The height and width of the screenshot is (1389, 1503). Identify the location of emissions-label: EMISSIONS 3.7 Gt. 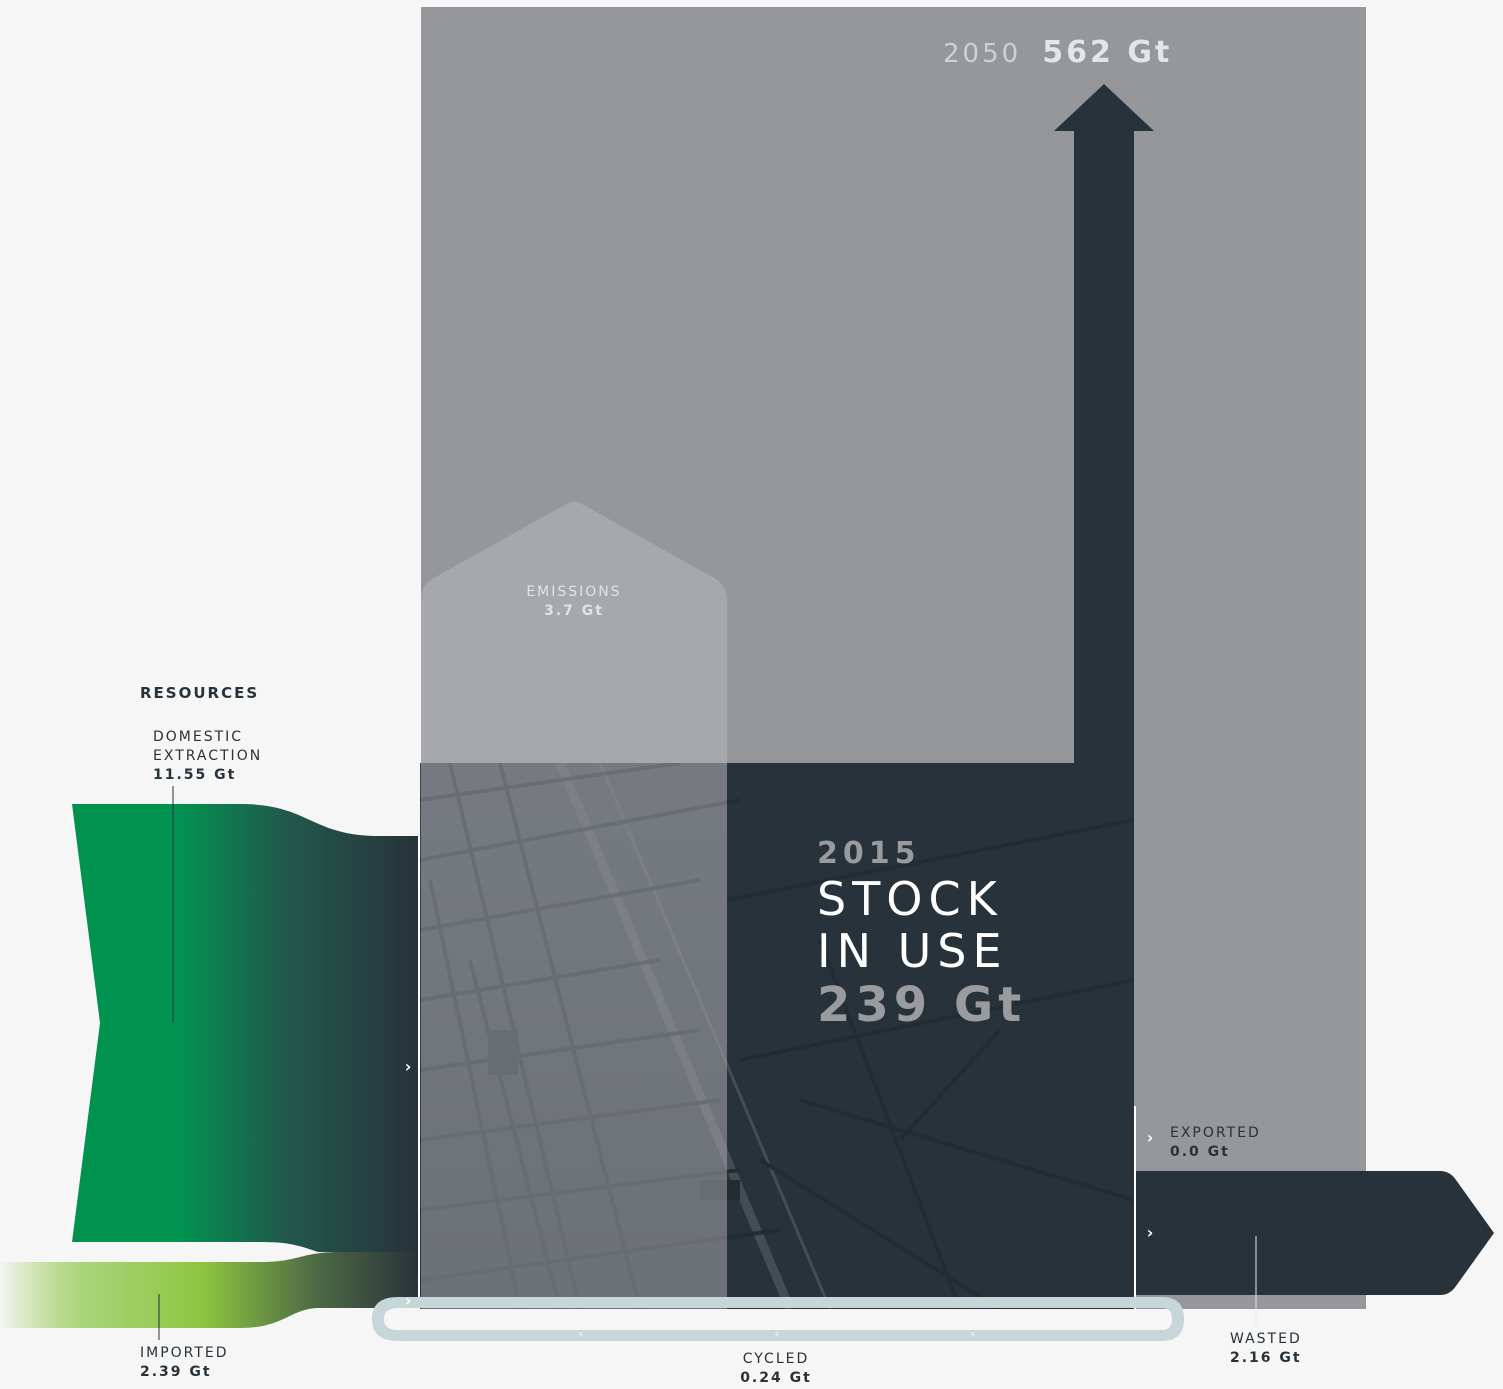
(574, 602).